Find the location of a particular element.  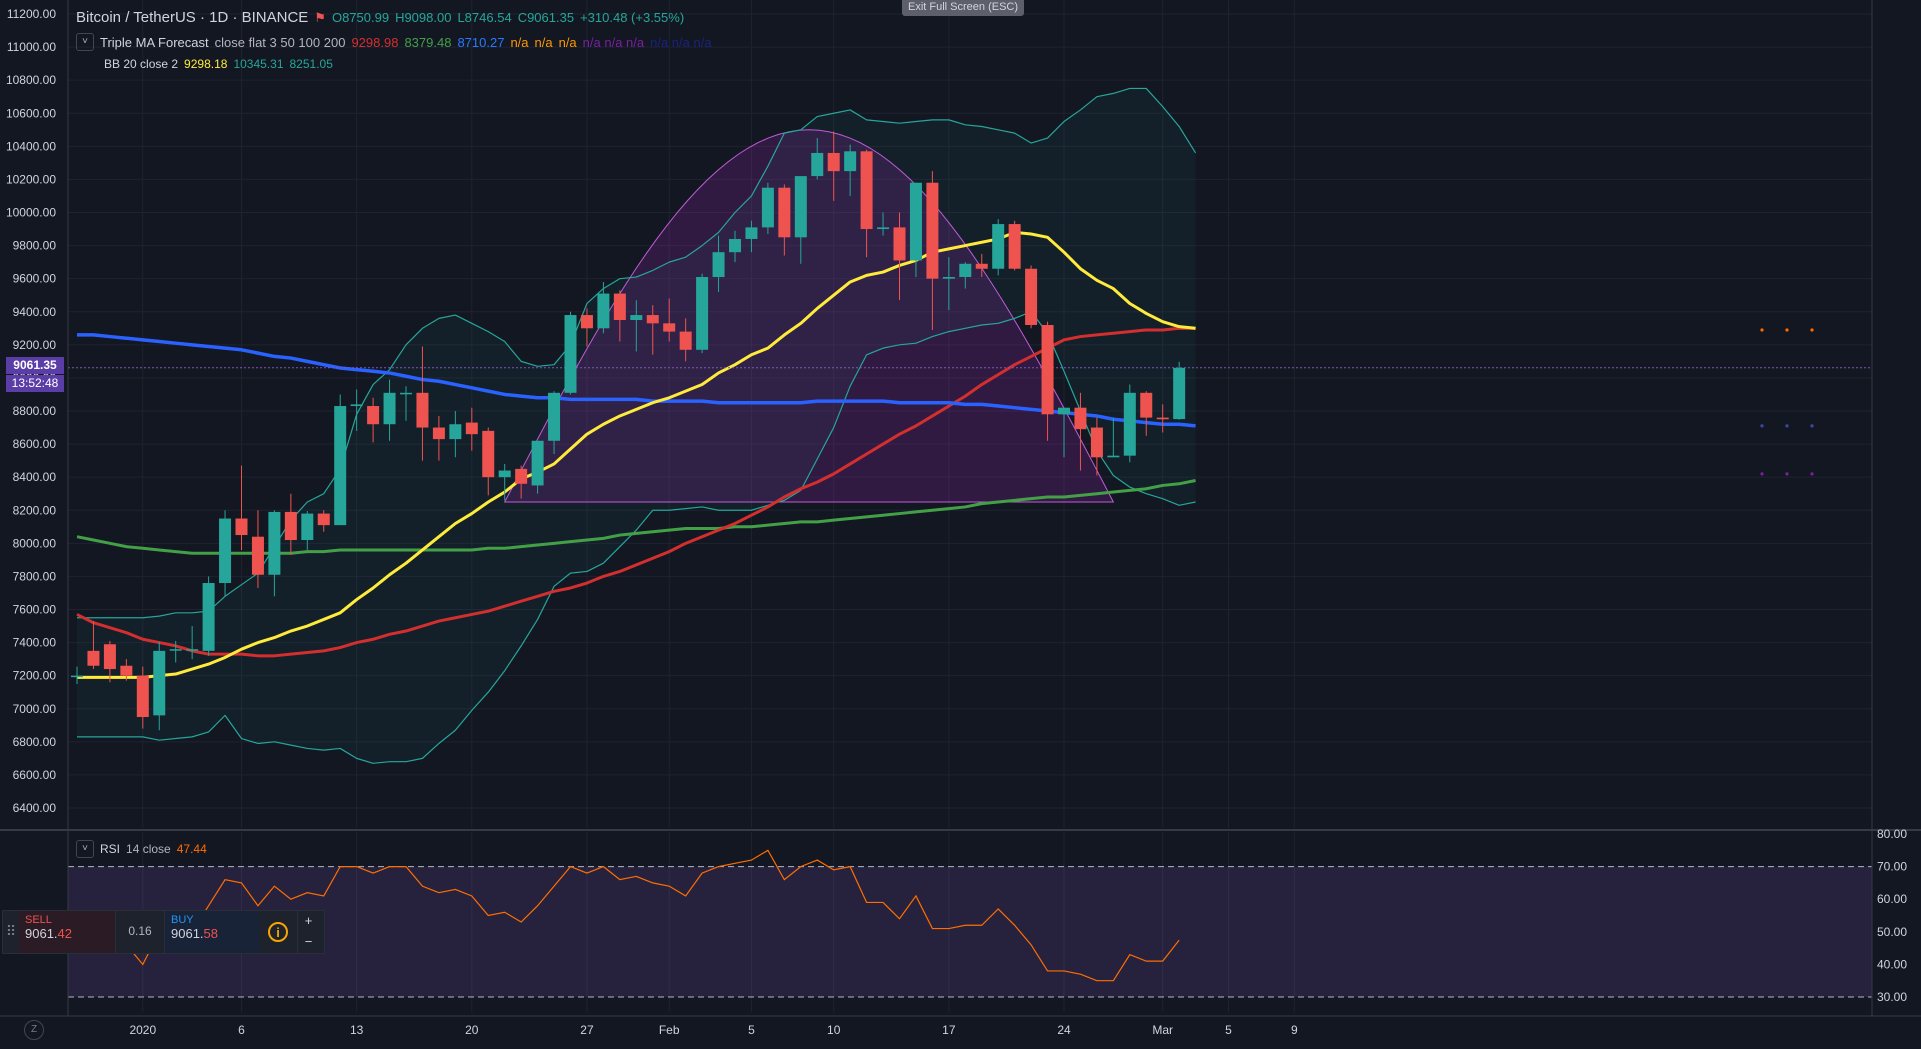

rsi-params: 14 close is located at coordinates (148, 849).